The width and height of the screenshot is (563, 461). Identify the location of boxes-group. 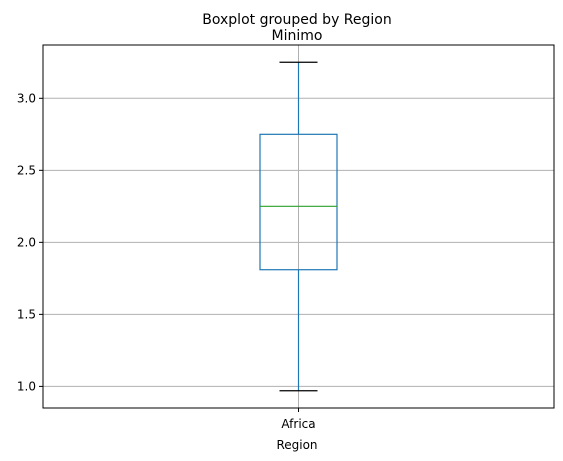
(298, 226).